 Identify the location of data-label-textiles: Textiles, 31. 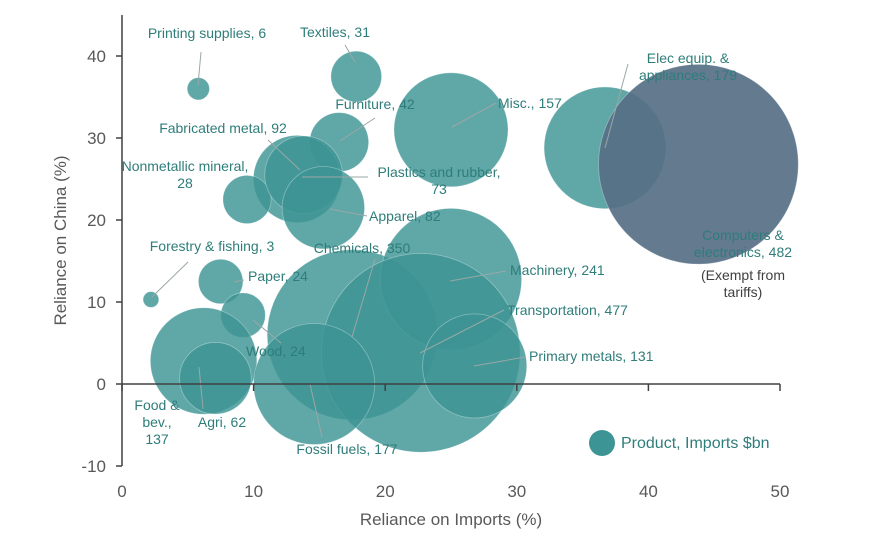
(335, 32).